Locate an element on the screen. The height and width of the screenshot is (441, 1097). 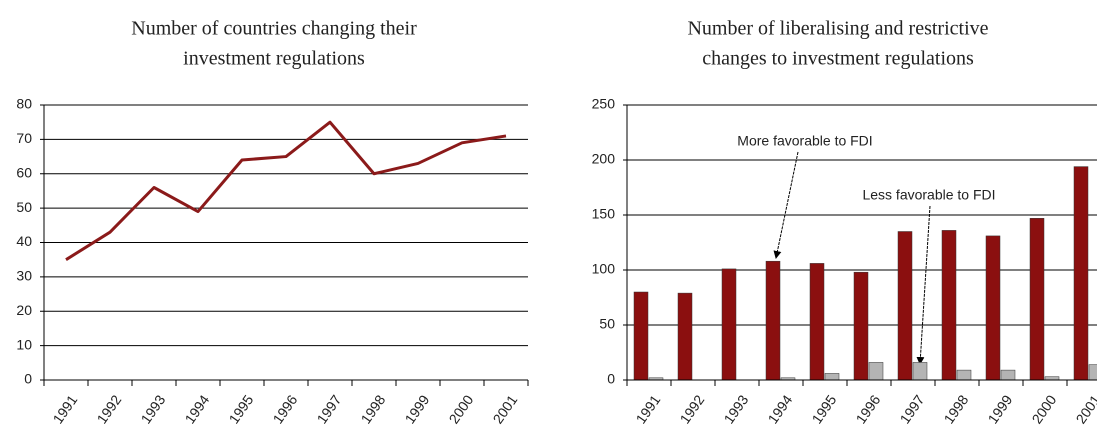
y-tick-label: 80 is located at coordinates (24, 104).